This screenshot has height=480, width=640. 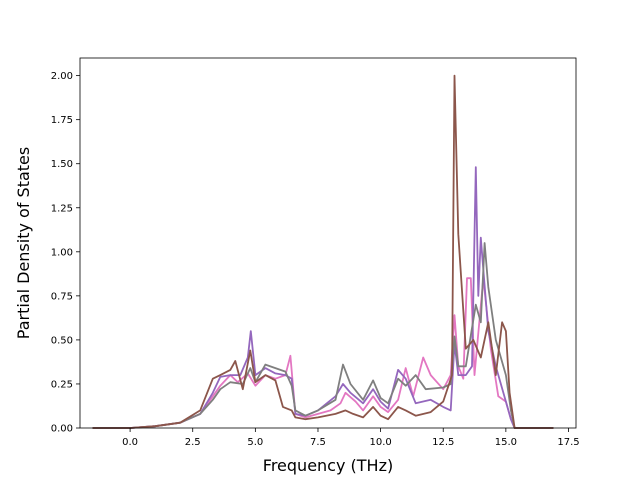 What do you see at coordinates (62, 208) in the screenshot?
I see `y-tick-label: 1.25` at bounding box center [62, 208].